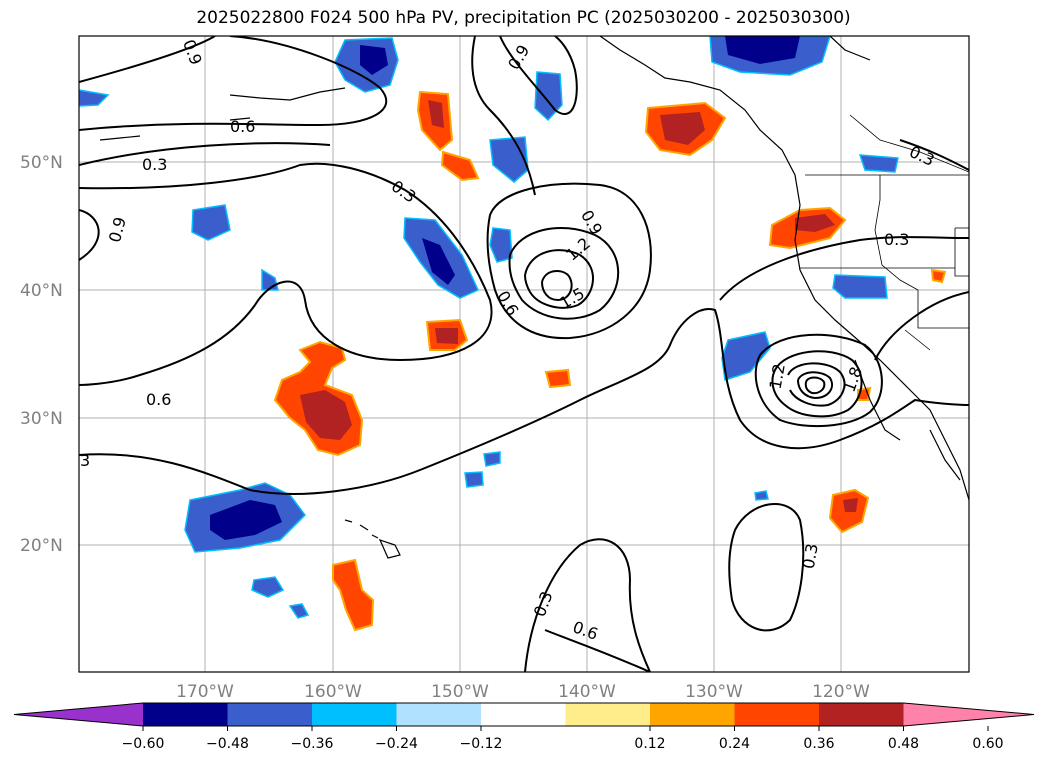  I want to click on lon-label-120w: 120°W, so click(841, 692).